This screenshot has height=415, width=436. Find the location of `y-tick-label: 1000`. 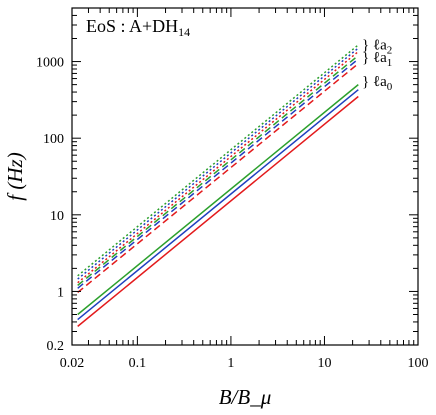

y-tick-label: 1000 is located at coordinates (50, 63).